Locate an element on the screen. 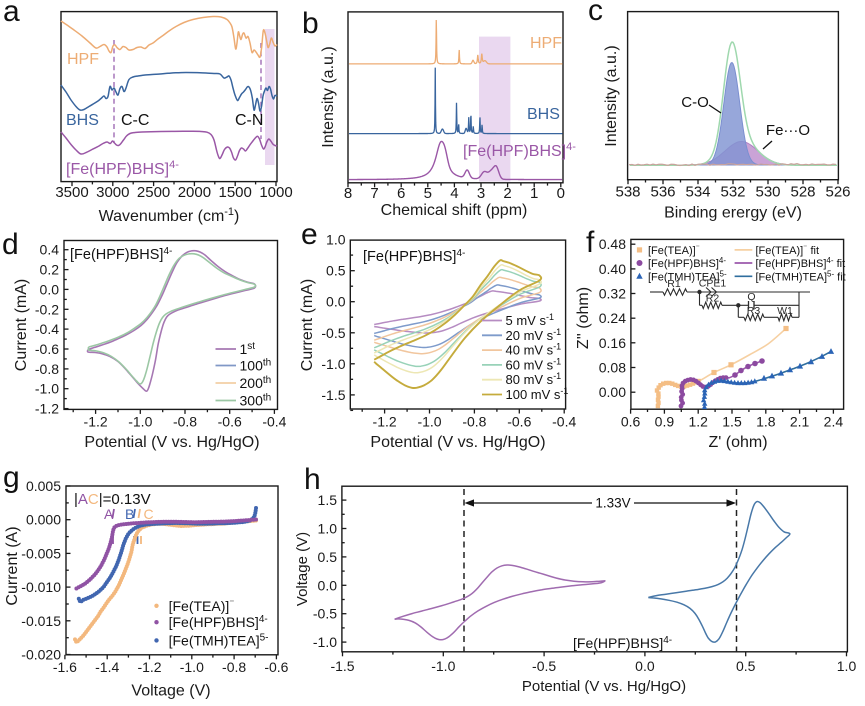 The width and height of the screenshot is (865, 706). svg-text: h is located at coordinates (312, 479).